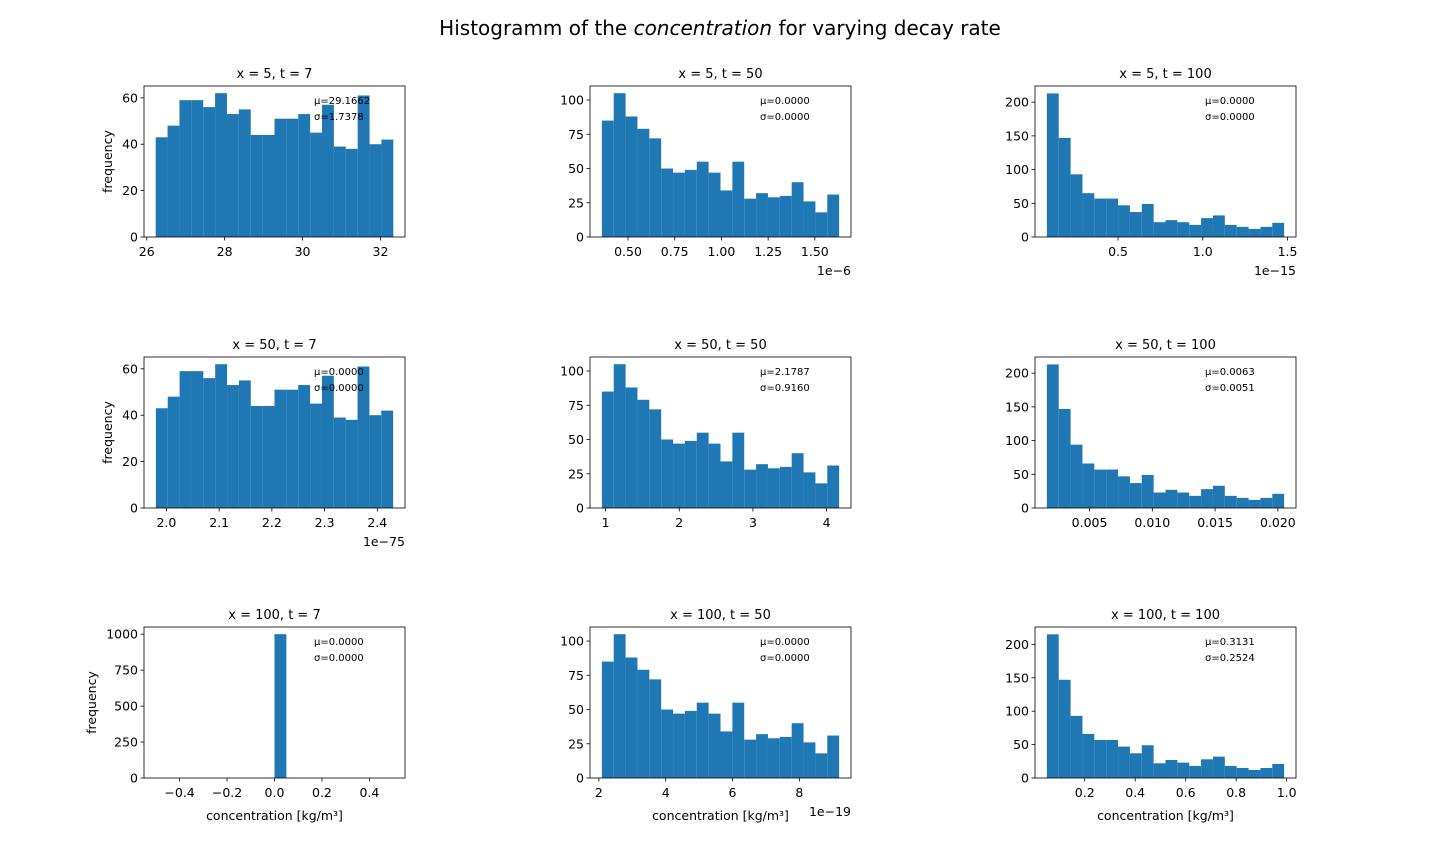 This screenshot has width=1440, height=864. I want to click on x-tick-label: −0.2, so click(227, 792).